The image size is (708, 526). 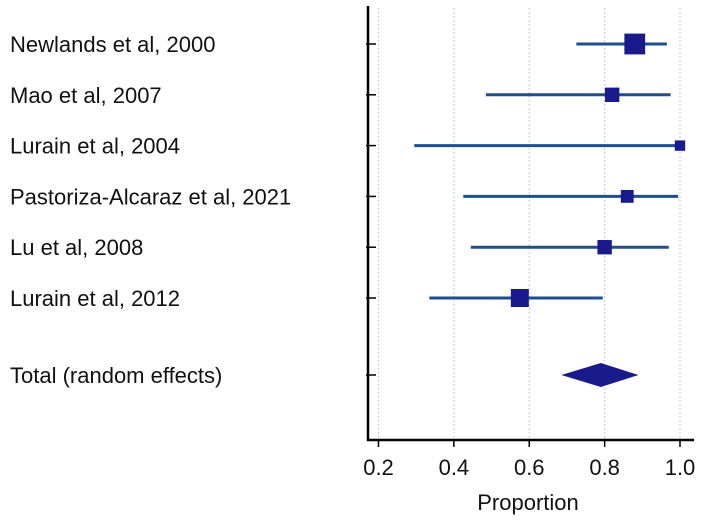 I want to click on study-label: Mao et al, 2007, so click(x=86, y=95).